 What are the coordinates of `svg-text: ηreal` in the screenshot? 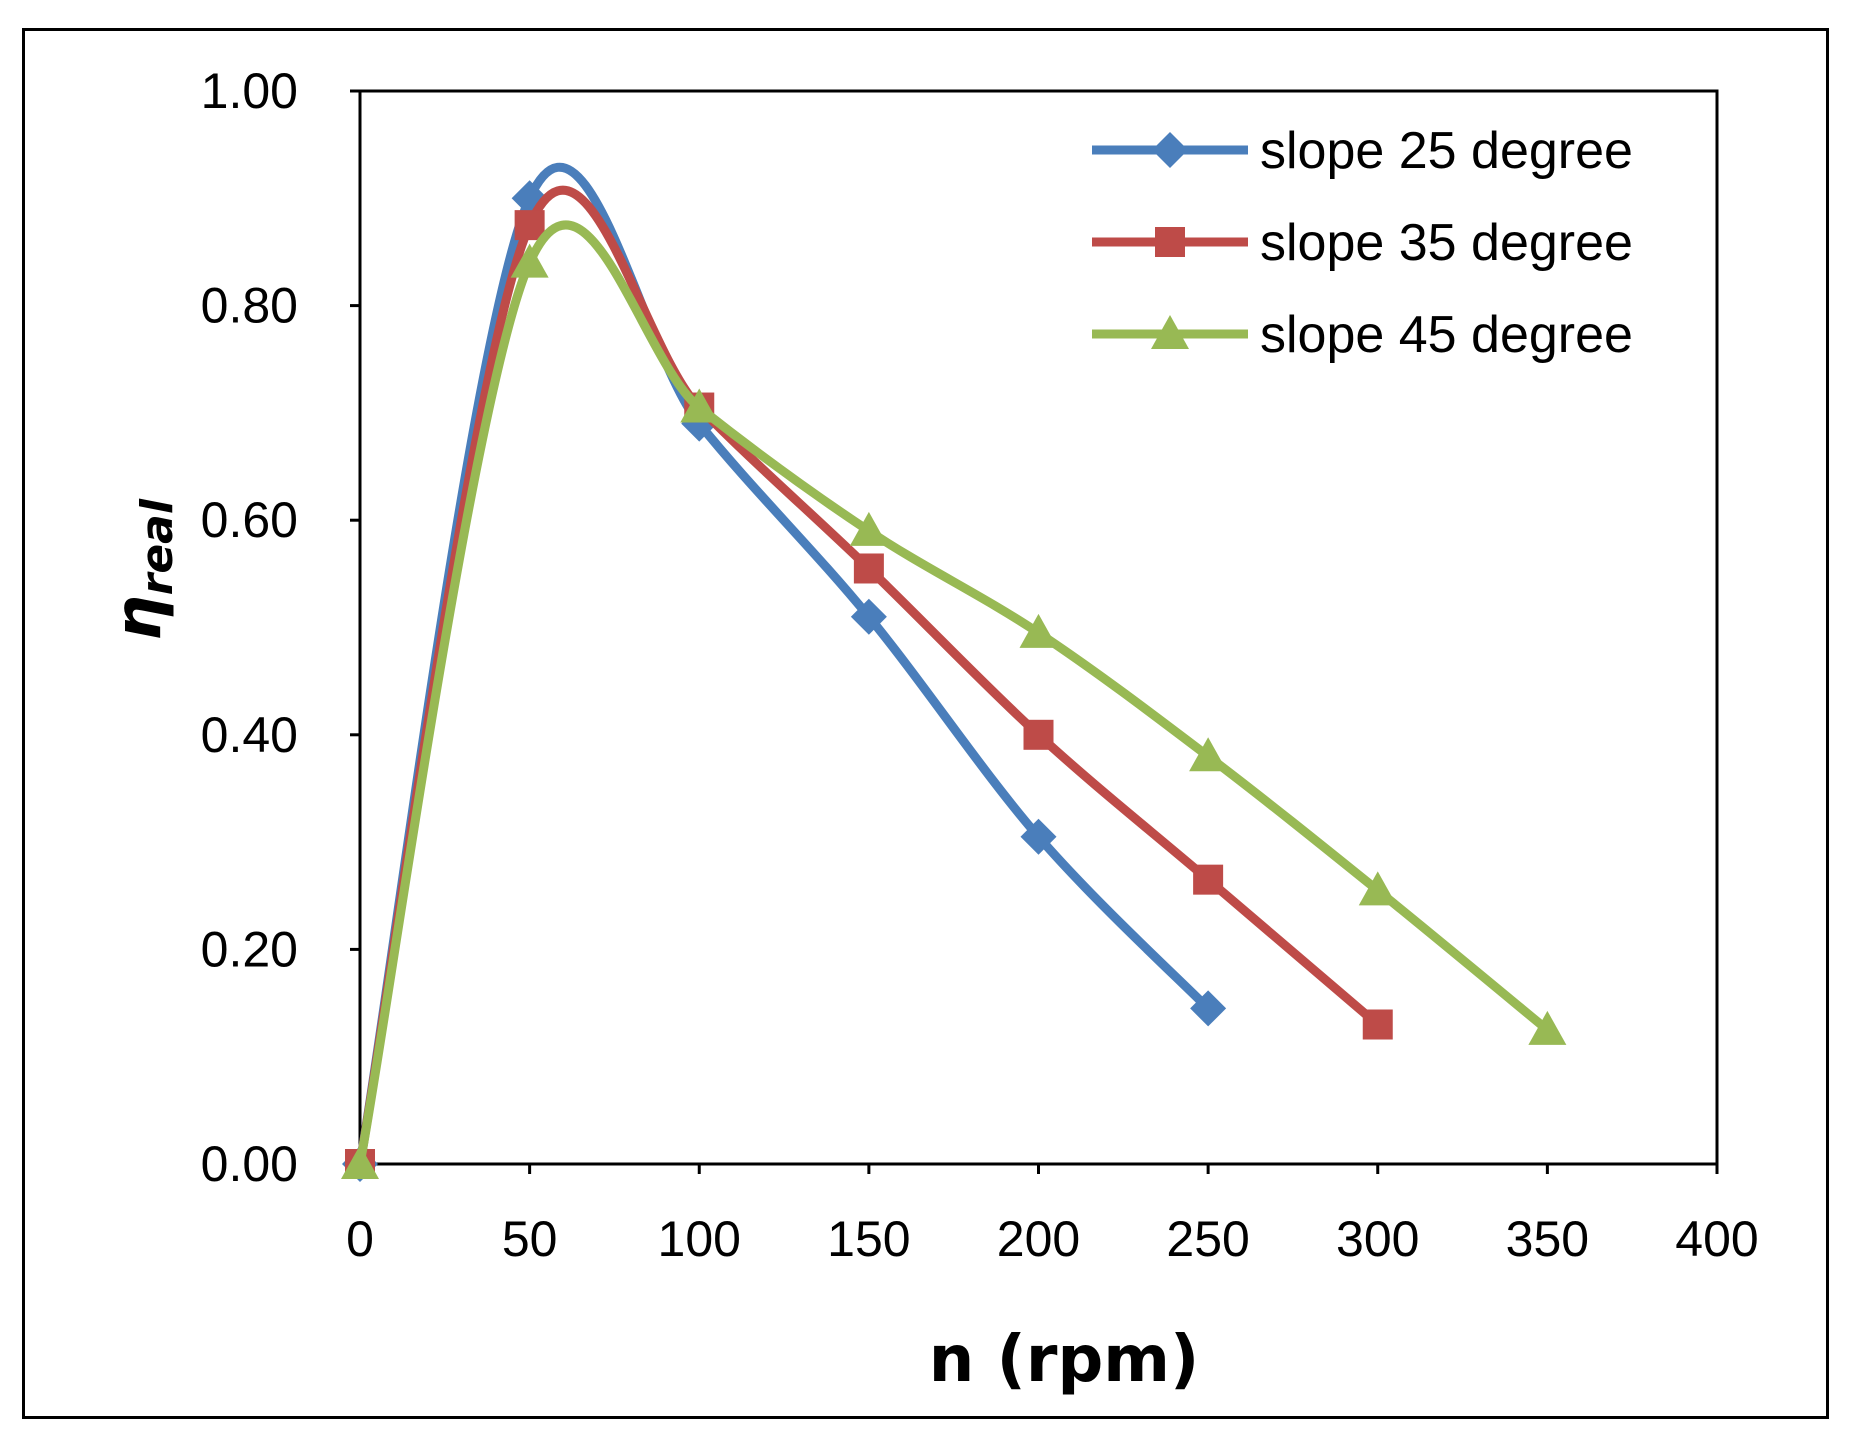 It's located at (142, 569).